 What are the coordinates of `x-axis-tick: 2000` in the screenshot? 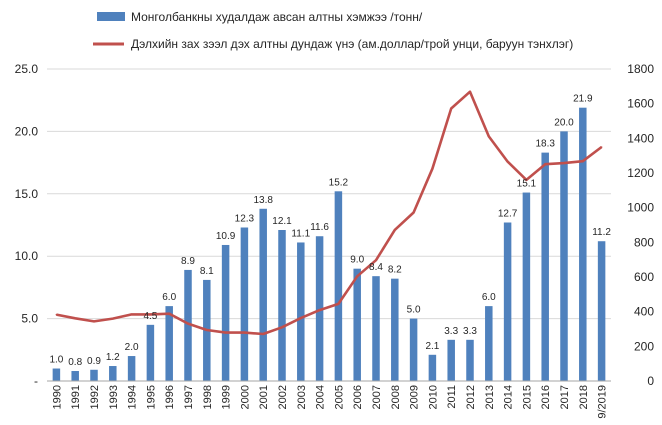 It's located at (245, 397).